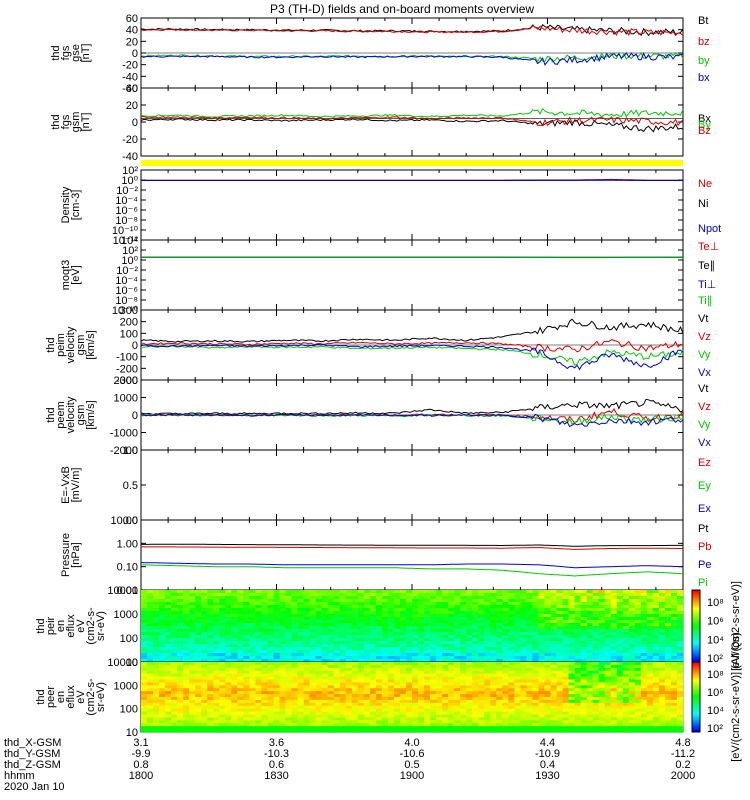 This screenshot has height=800, width=750. Describe the element at coordinates (130, 77) in the screenshot. I see `y-tick-label: -40` at that location.